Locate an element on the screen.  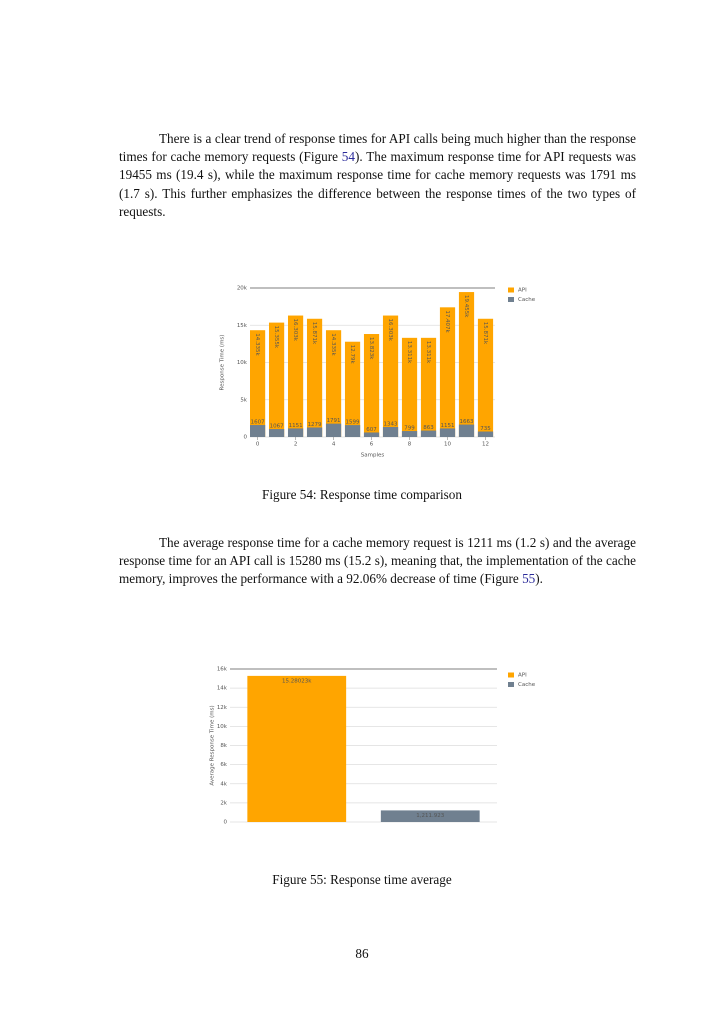
value-label: 1067 is located at coordinates (277, 427).